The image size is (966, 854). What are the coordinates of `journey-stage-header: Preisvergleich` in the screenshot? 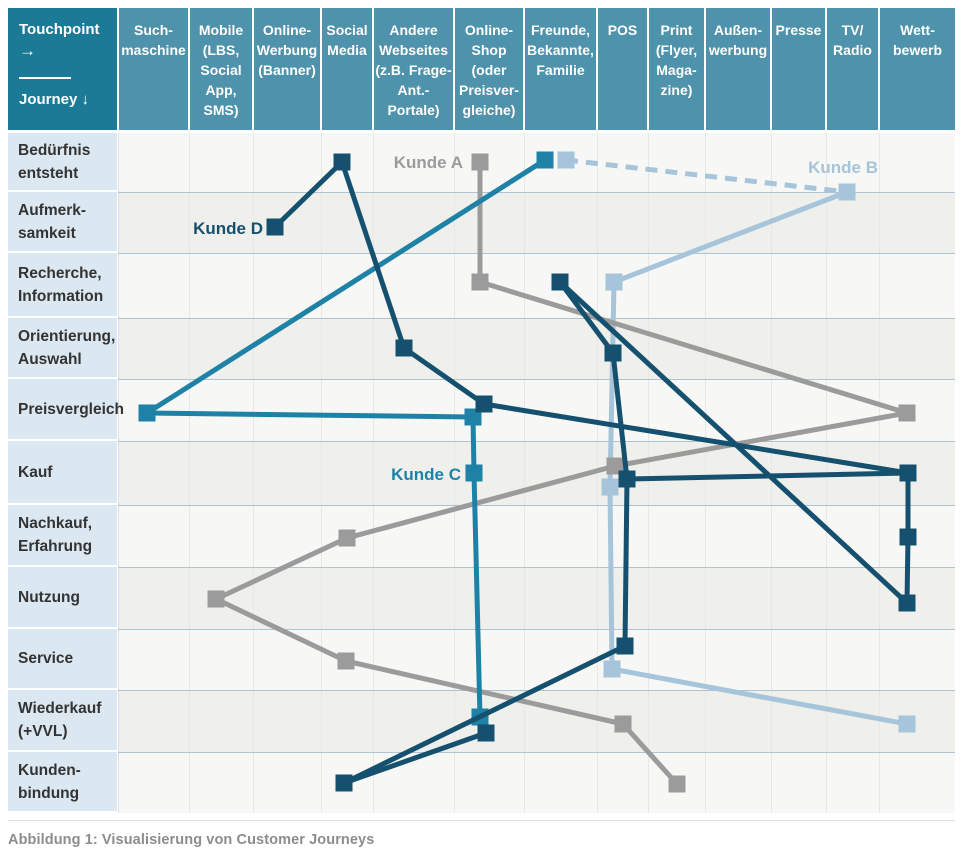 It's located at (66, 409).